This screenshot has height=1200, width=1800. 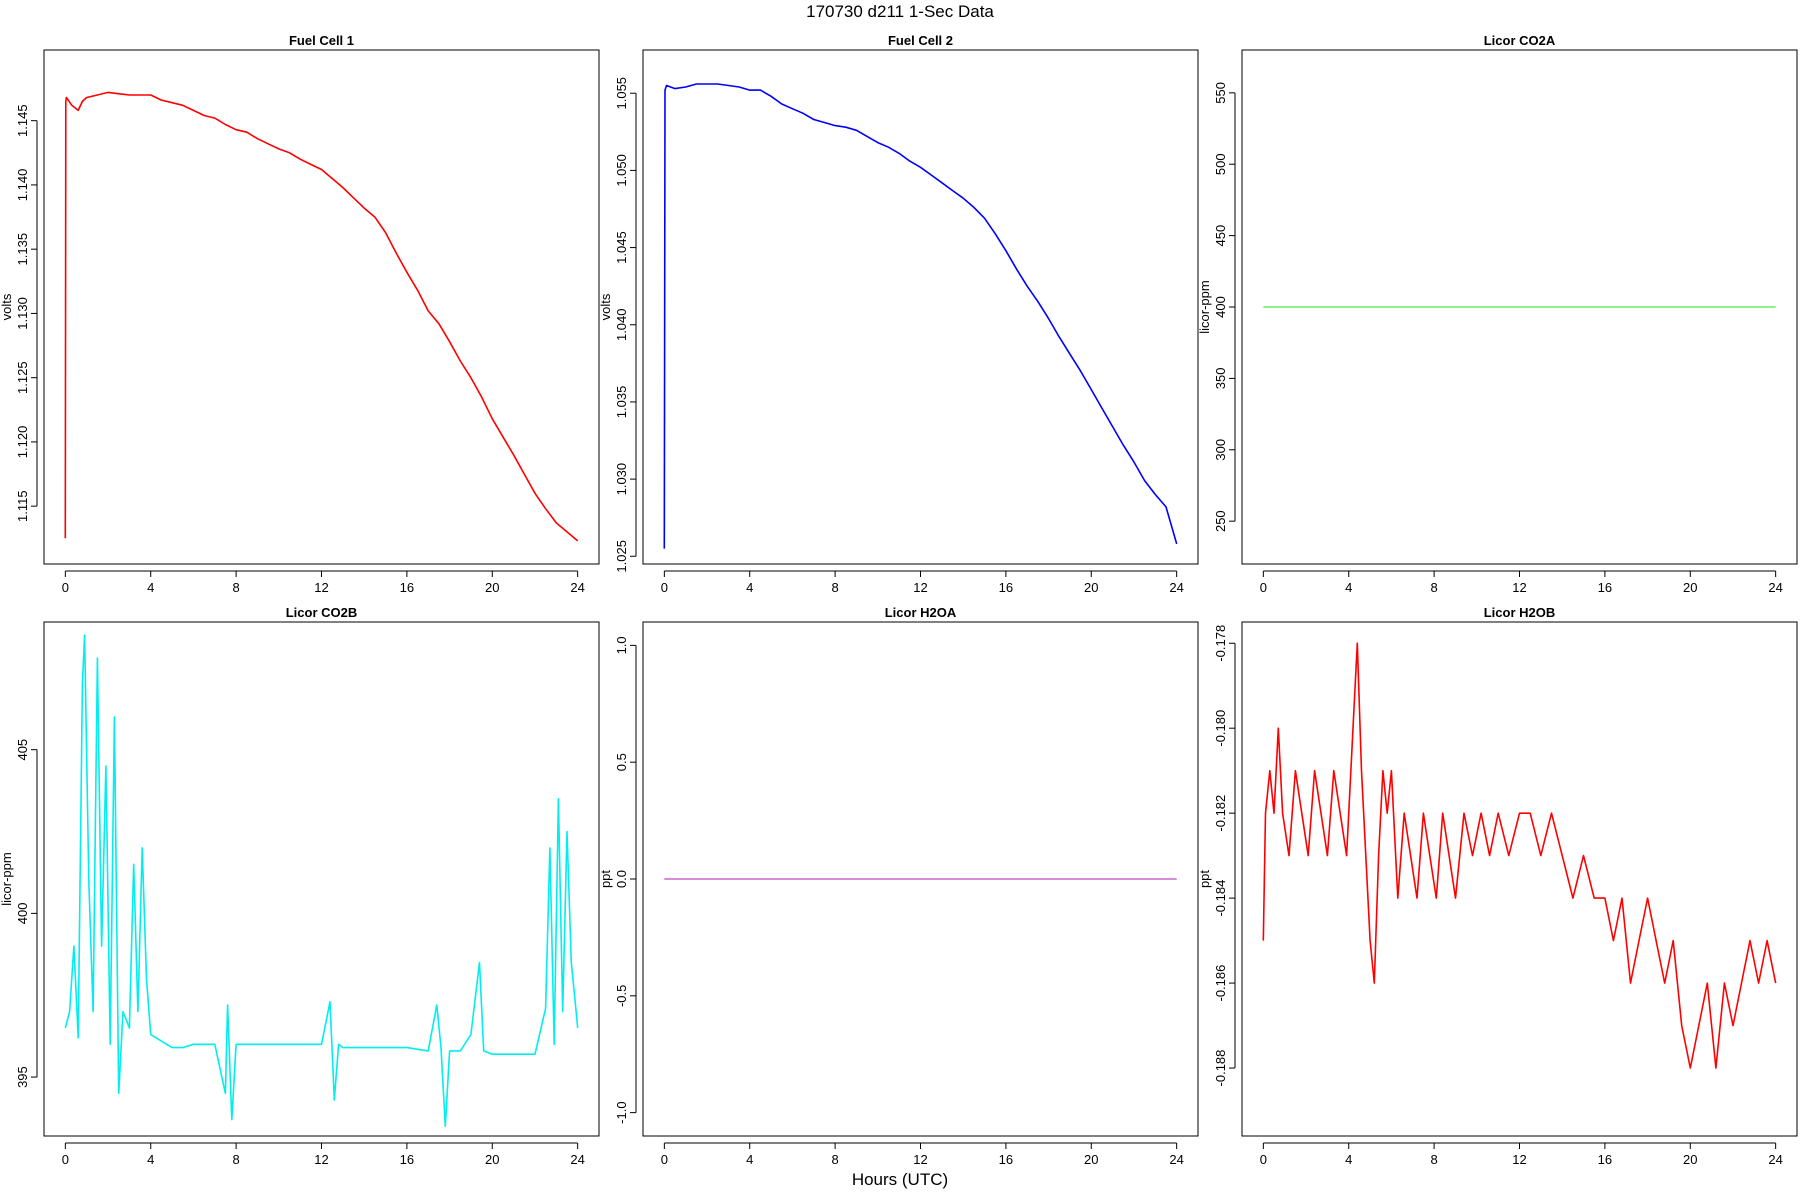 What do you see at coordinates (1690, 587) in the screenshot?
I see `panel-3-x-tick-label: 20` at bounding box center [1690, 587].